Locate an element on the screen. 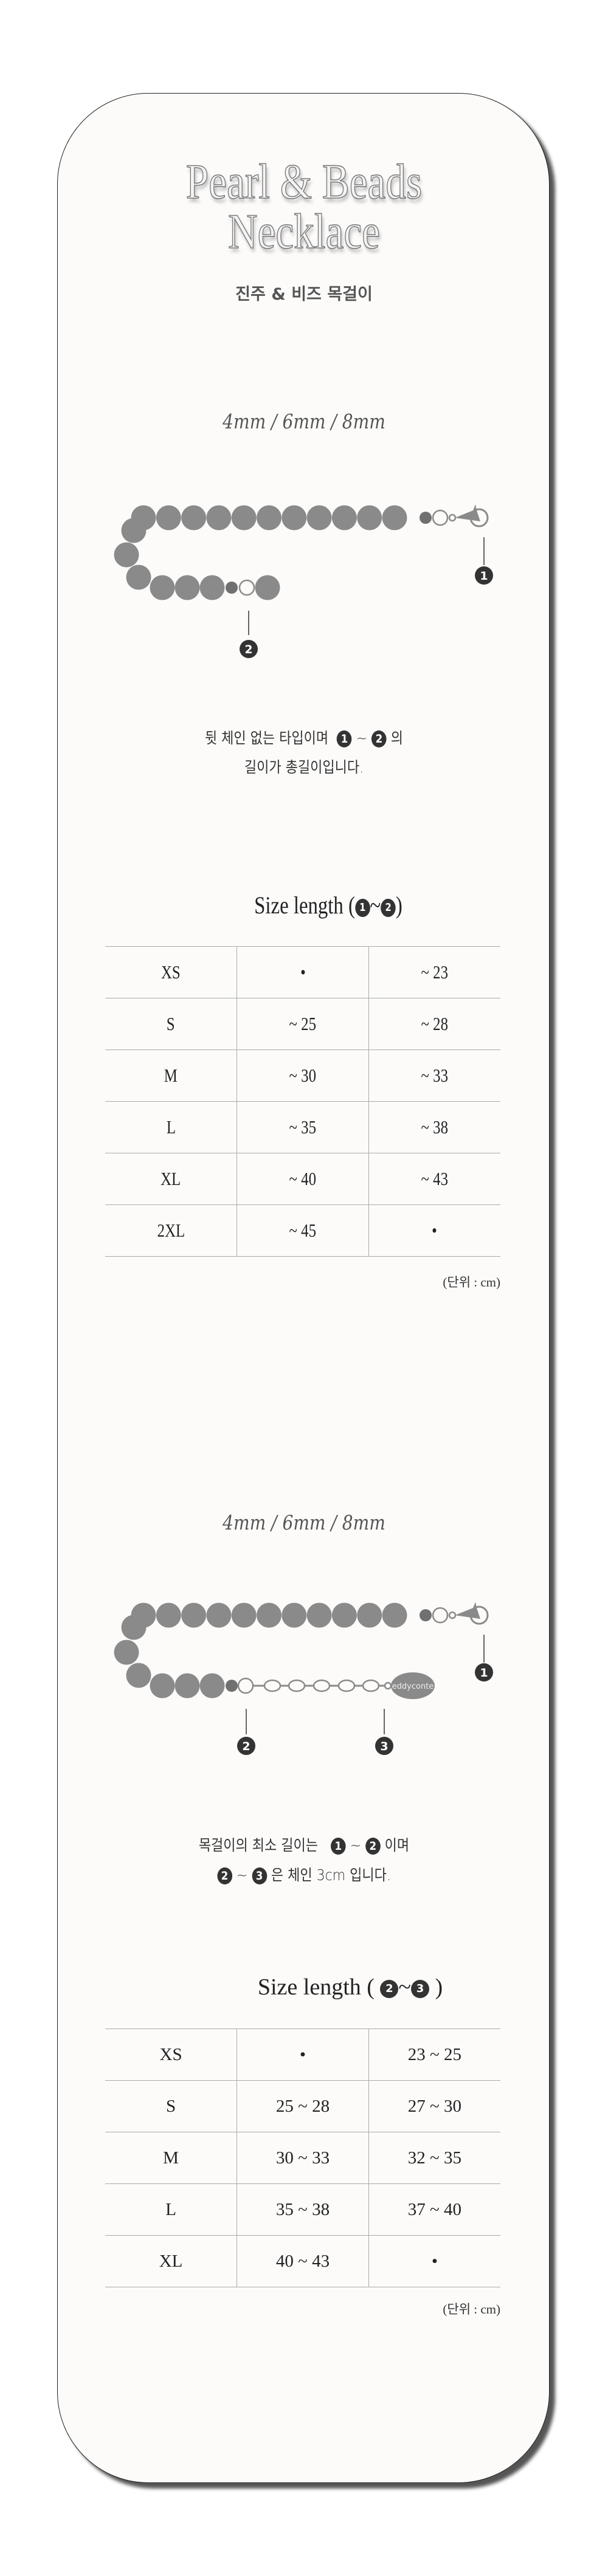 The width and height of the screenshot is (608, 2576). table-row: XL 40 ~ 43 • is located at coordinates (302, 2261).